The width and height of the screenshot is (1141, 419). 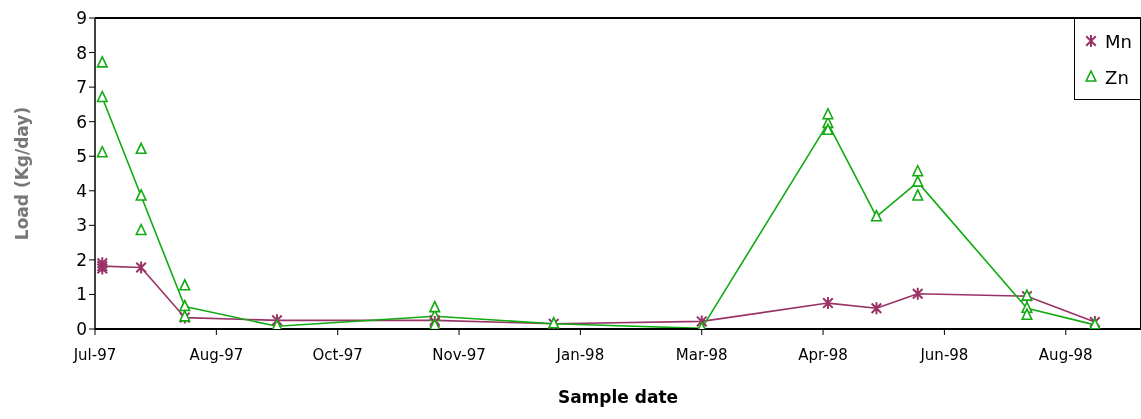 I want to click on x-axis-title: Sample date, so click(x=618, y=397).